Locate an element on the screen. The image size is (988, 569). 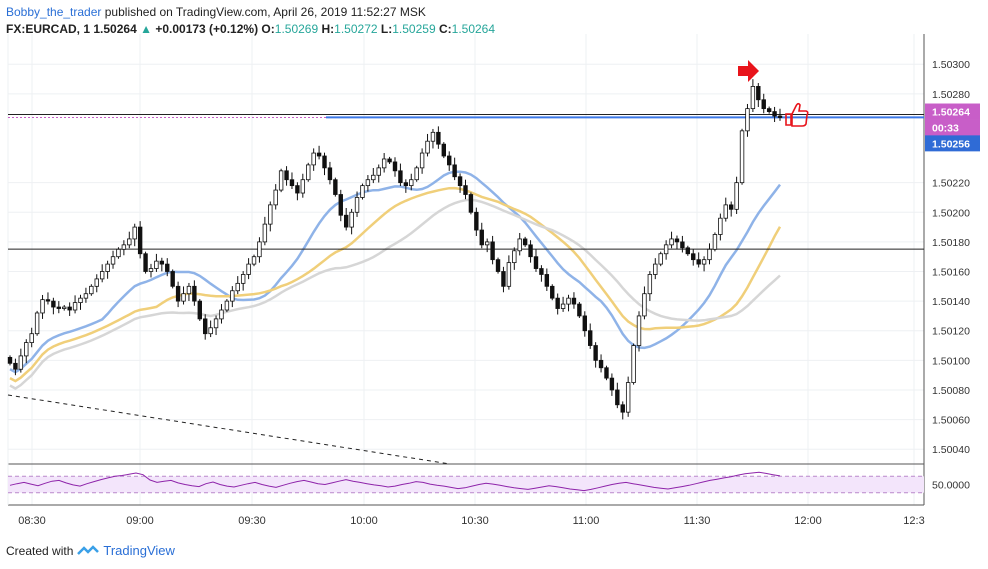
tradingview-logo-icon is located at coordinates (88, 549).